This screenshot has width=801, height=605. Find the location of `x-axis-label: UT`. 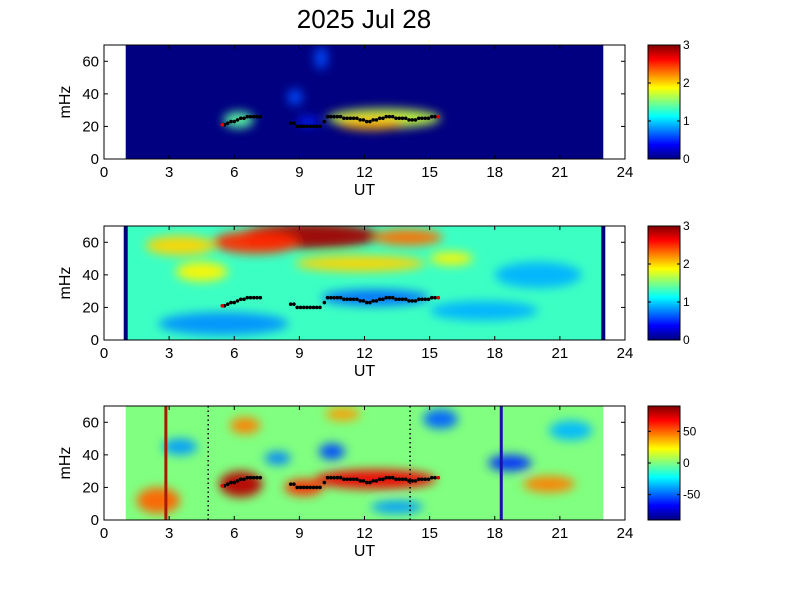

x-axis-label: UT is located at coordinates (365, 190).